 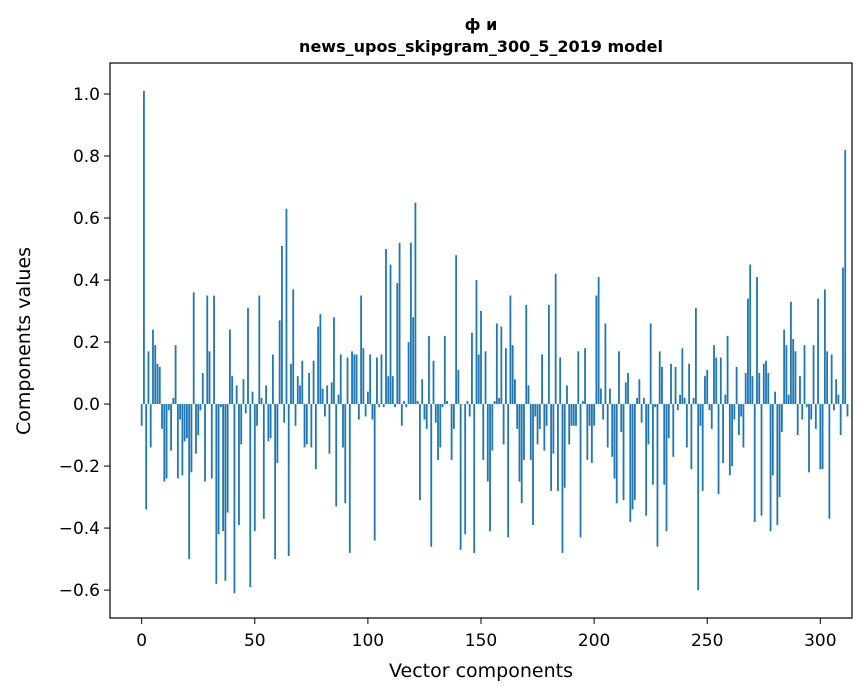 I want to click on y-tick-label: 0.6, so click(x=86, y=219).